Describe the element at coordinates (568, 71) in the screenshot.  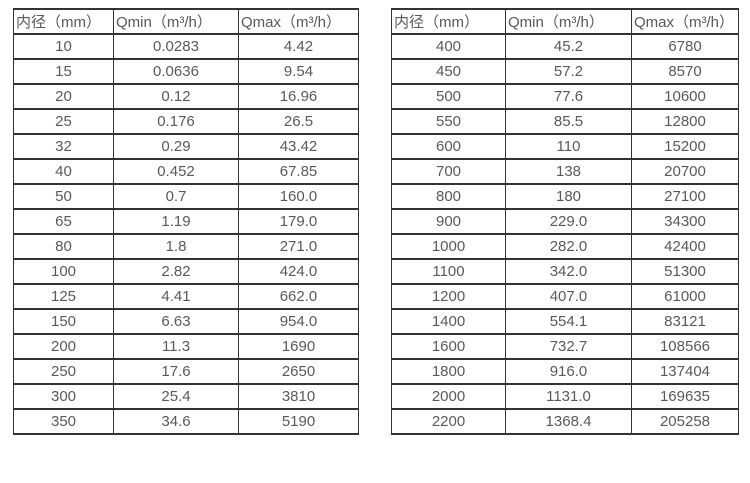
I see `table-cell: 57.2` at that location.